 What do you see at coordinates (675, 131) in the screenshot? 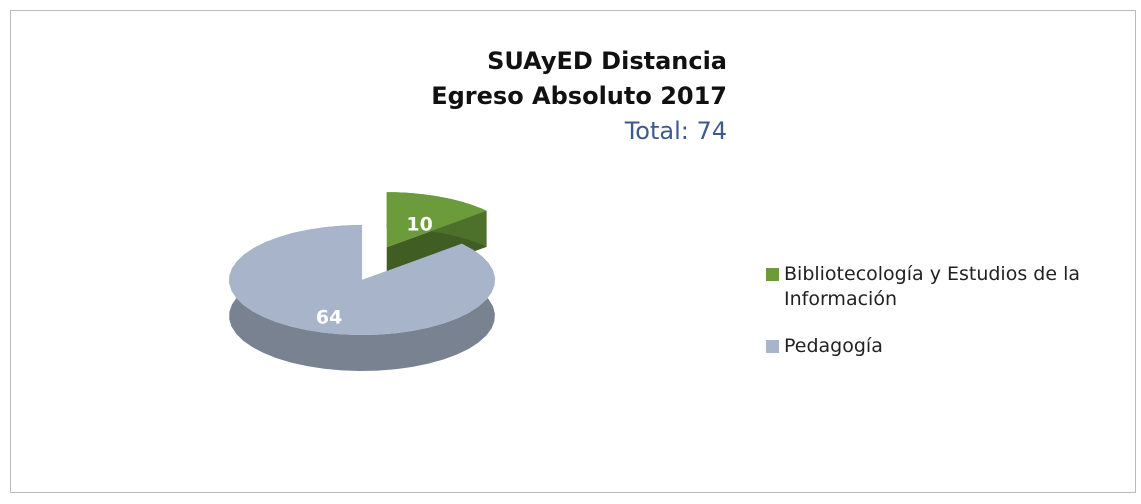
I see `chart-subtitle: Total: 74` at bounding box center [675, 131].